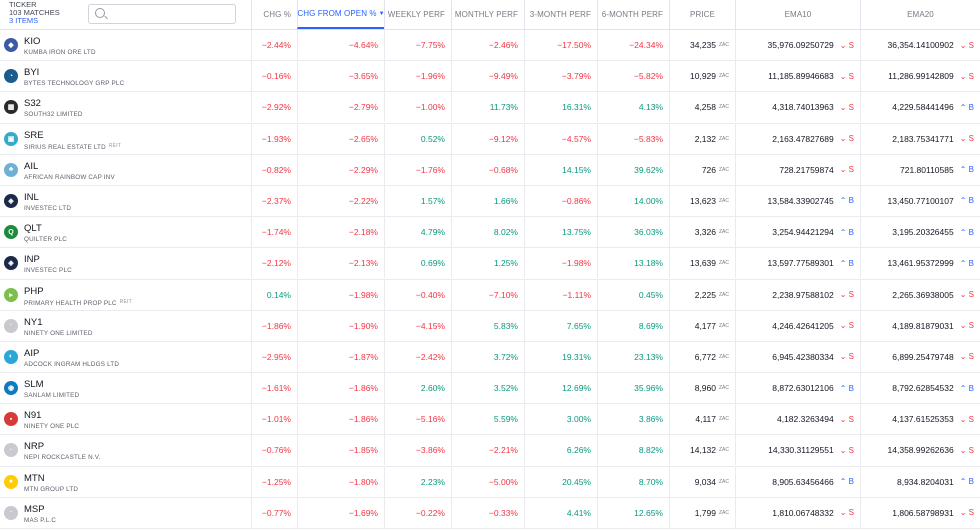  I want to click on ticker-symbol: KIO, so click(32, 41).